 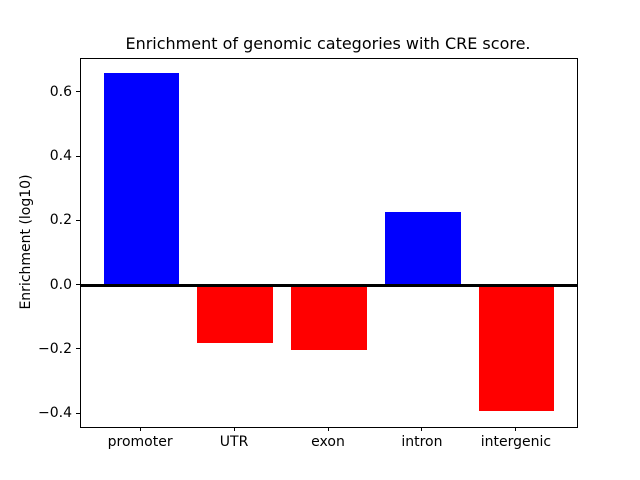 I want to click on x-tick-label-UTR: UTR, so click(x=234, y=442).